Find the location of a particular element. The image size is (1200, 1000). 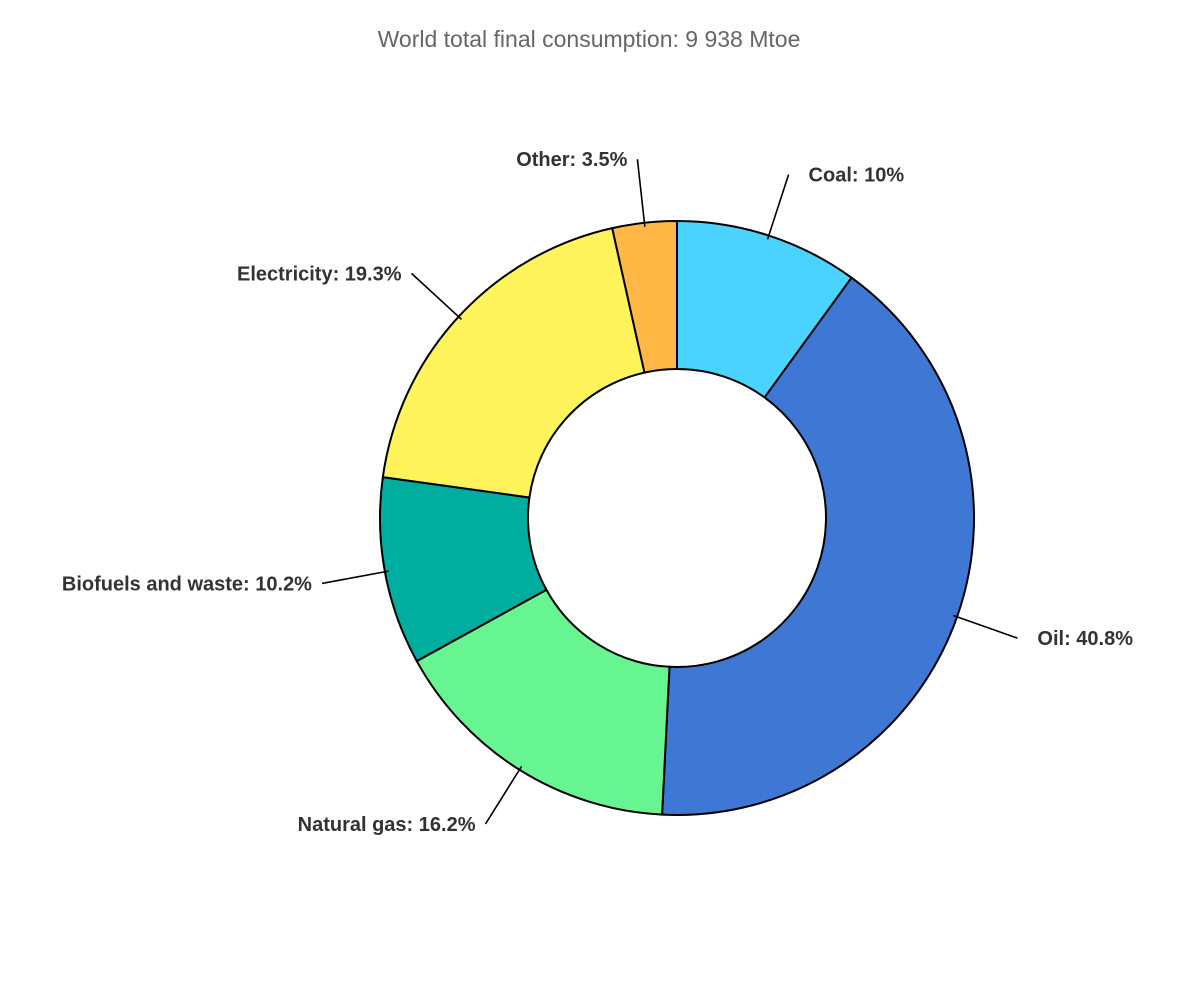

leader-line-coal is located at coordinates (778, 207).